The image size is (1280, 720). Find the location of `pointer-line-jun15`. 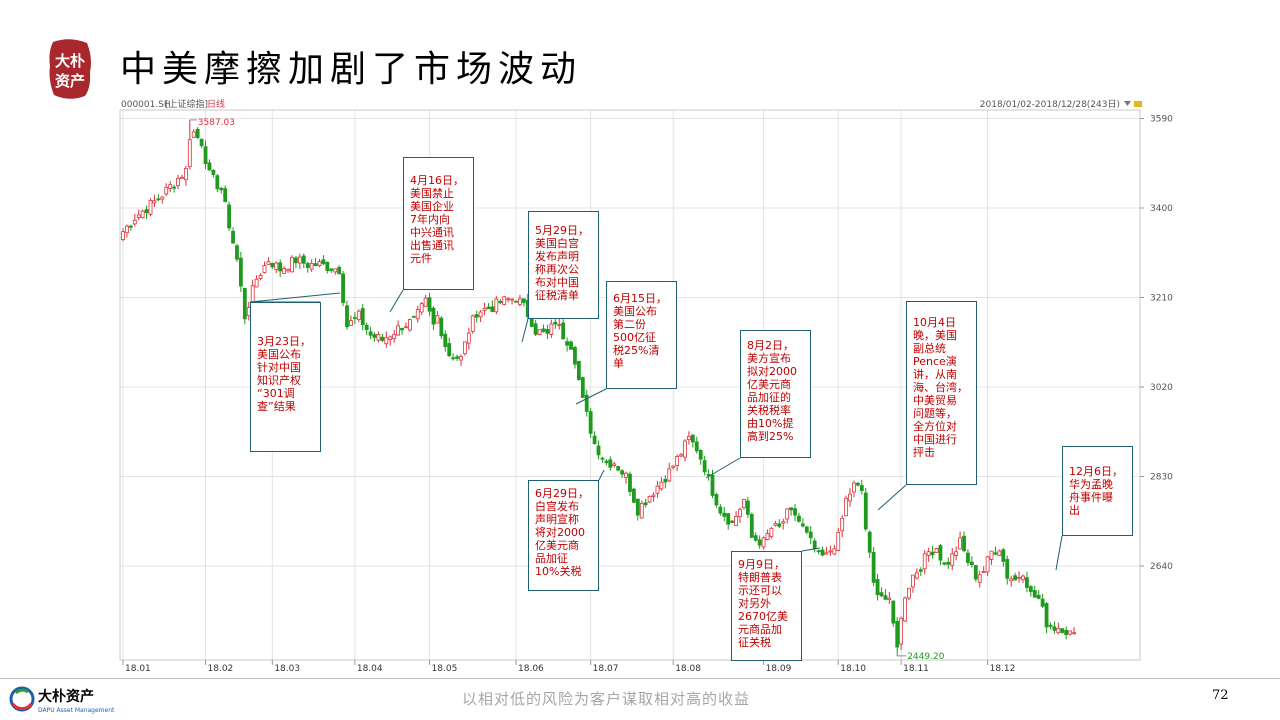

pointer-line-jun15 is located at coordinates (591, 396).